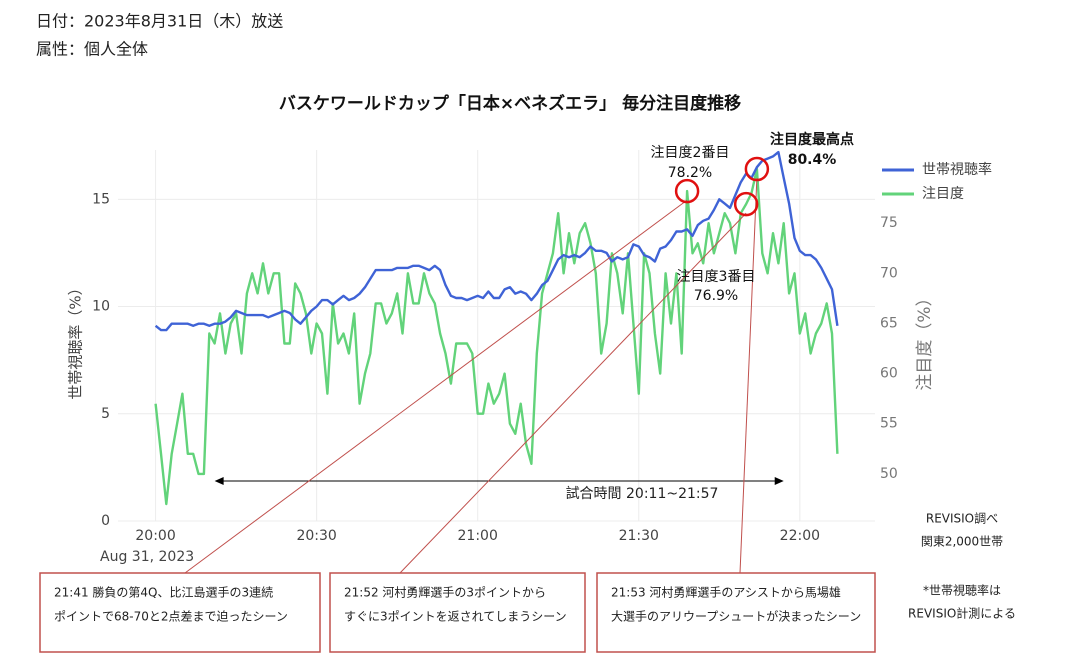  What do you see at coordinates (690, 173) in the screenshot?
I see `annotation-label: 78.2%` at bounding box center [690, 173].